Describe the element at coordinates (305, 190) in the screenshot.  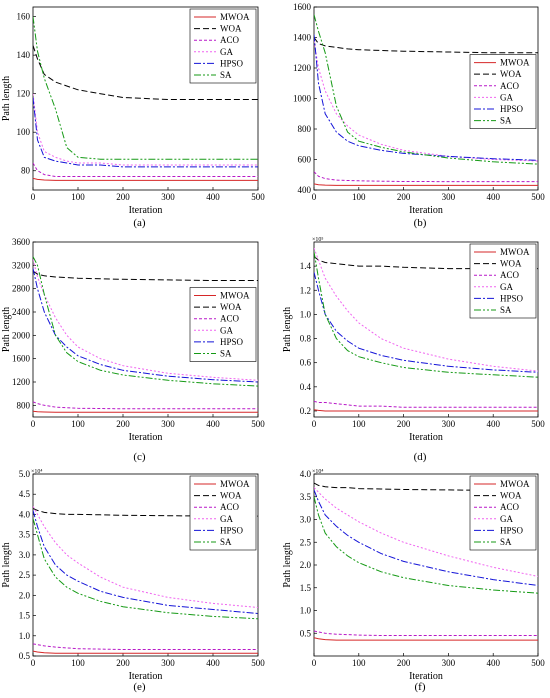
I see `y-tick-label: 400` at that location.